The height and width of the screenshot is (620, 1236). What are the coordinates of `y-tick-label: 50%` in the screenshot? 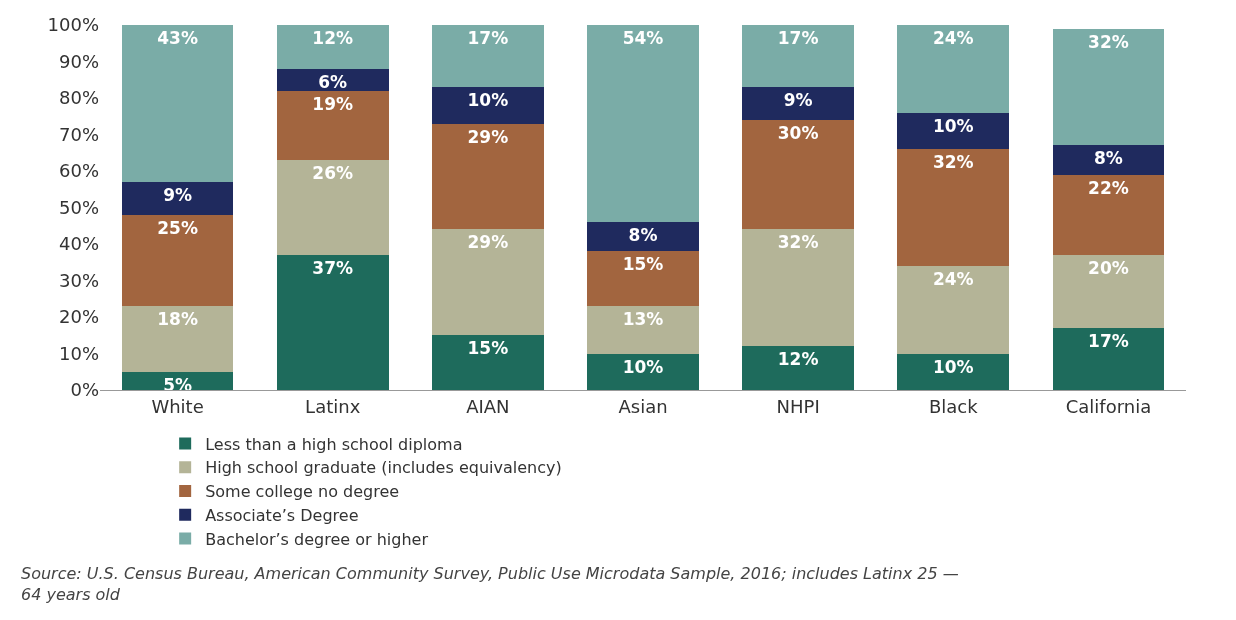 It's located at (78, 207).